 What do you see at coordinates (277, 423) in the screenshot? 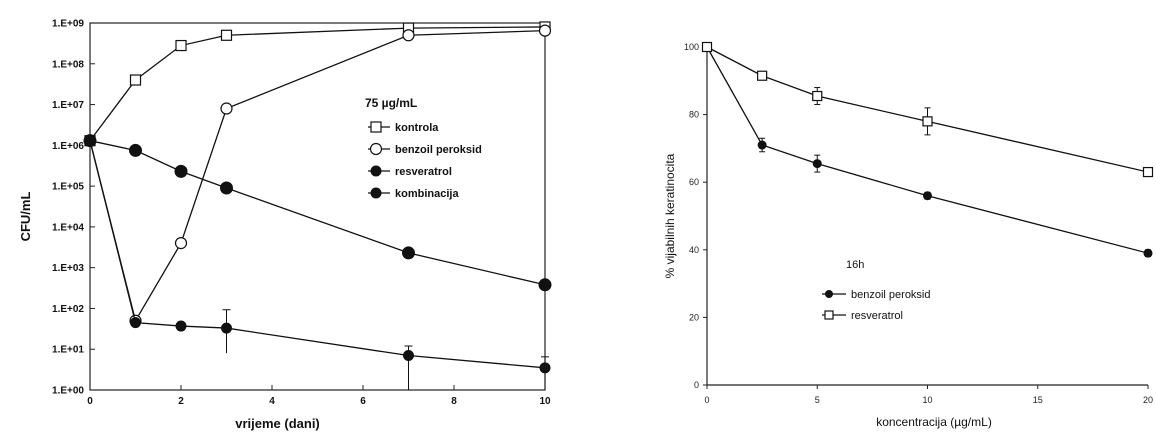
I see `left-x-axis-label: vrijeme (dani)` at bounding box center [277, 423].